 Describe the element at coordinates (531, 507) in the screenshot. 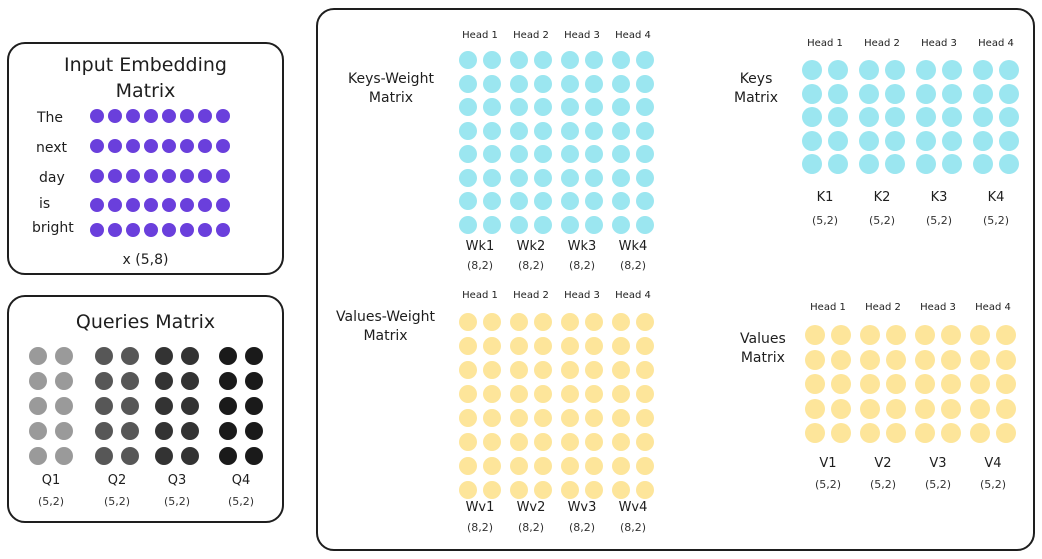

I see `values-weight-label: Wv2` at that location.